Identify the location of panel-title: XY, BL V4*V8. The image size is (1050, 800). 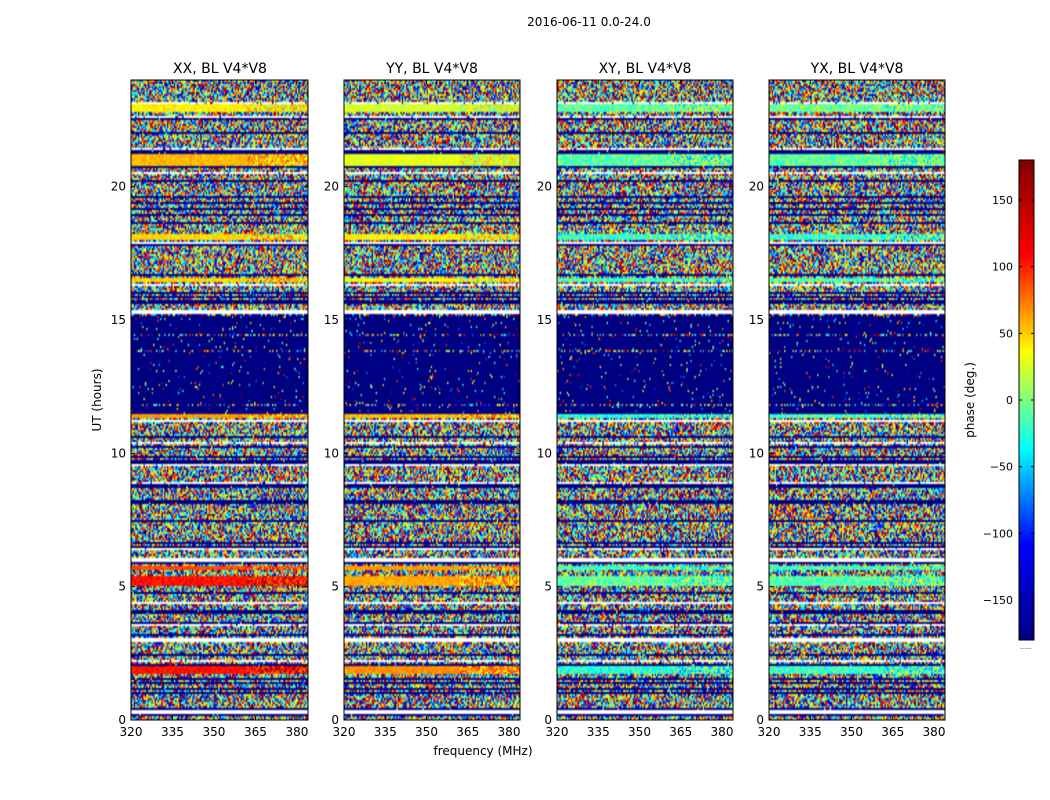
(645, 69).